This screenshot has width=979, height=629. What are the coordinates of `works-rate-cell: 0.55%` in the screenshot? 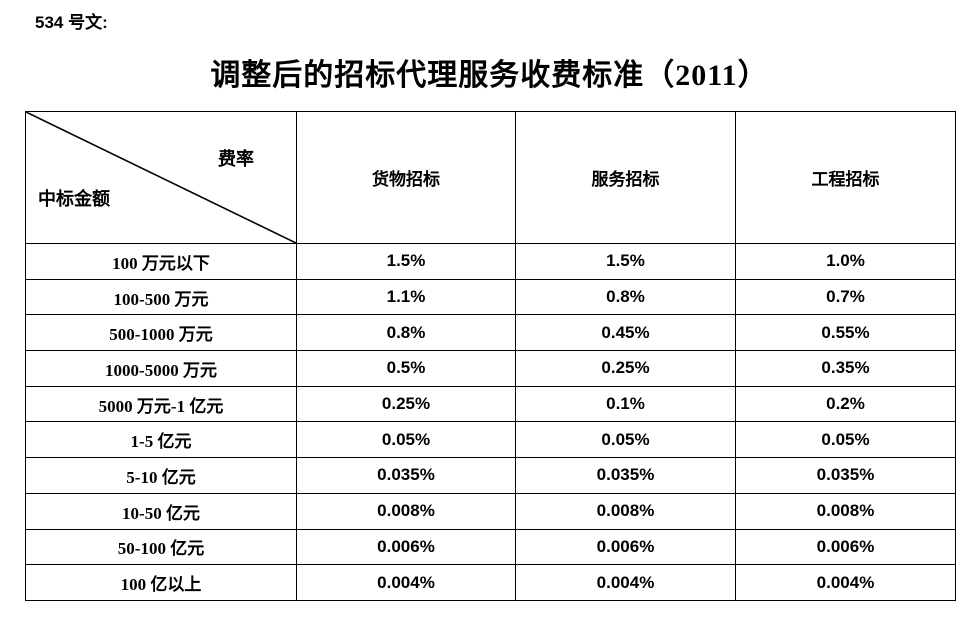 It's located at (845, 333).